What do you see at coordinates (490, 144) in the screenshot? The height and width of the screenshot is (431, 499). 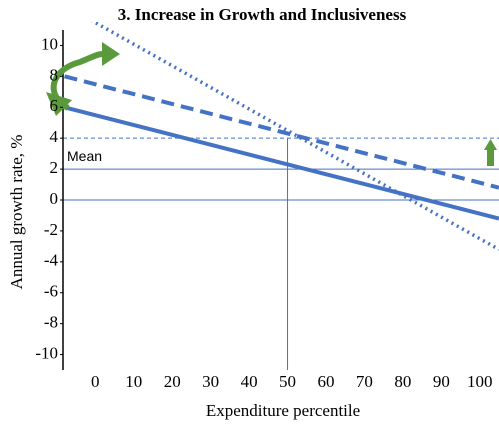 I see `up-arrow-head` at bounding box center [490, 144].